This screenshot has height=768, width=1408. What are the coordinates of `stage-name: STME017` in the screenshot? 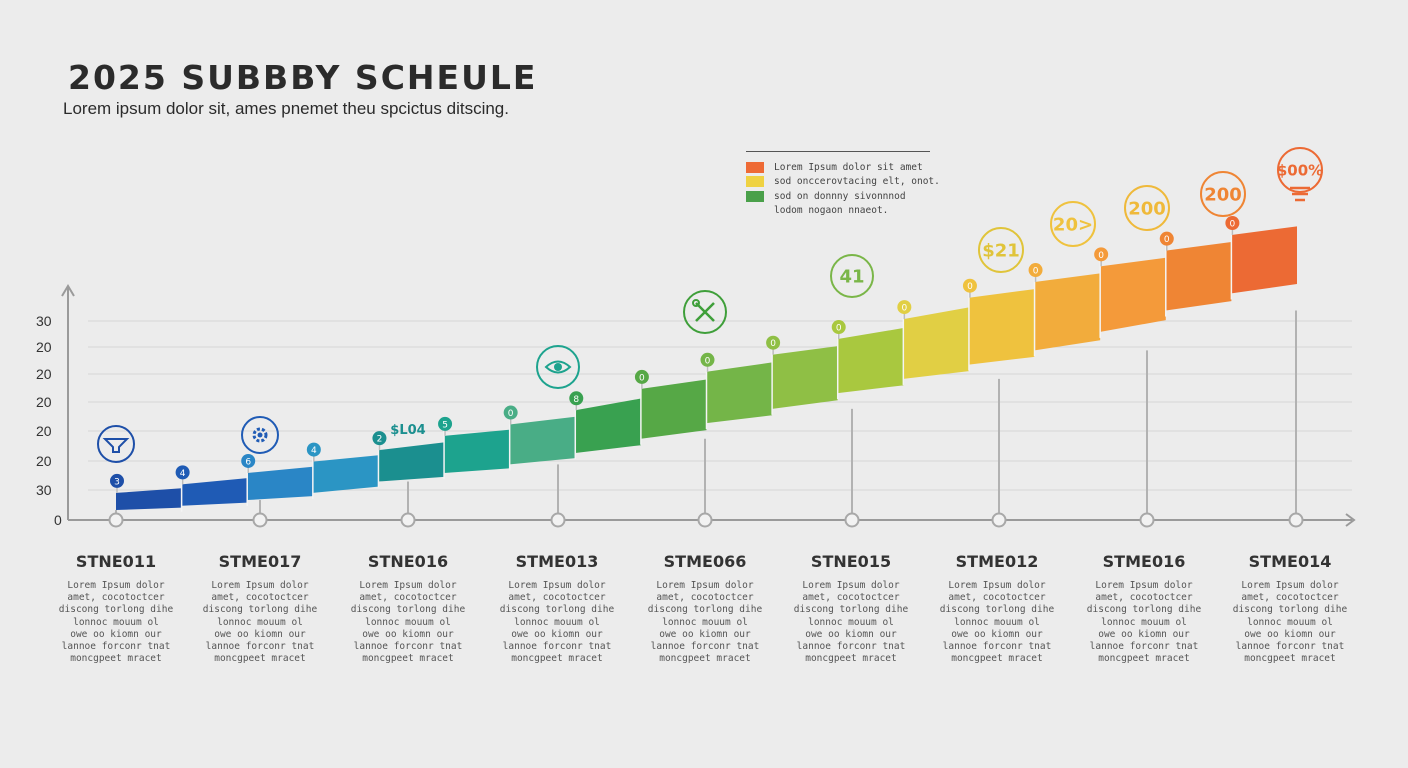 It's located at (260, 561).